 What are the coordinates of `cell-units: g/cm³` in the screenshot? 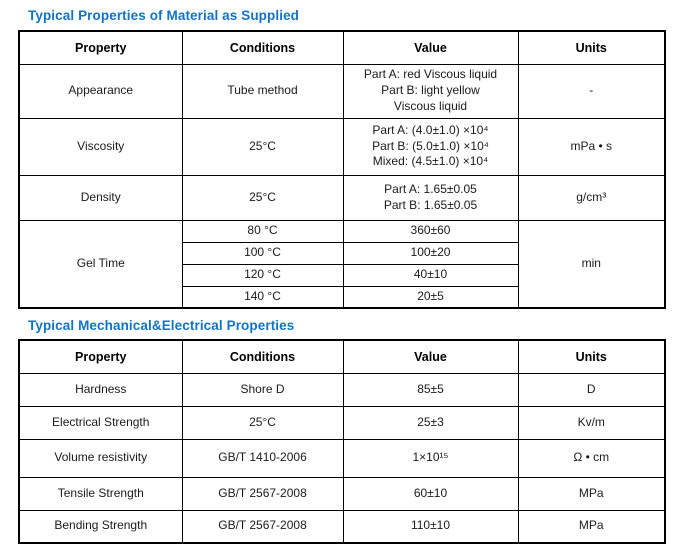 It's located at (591, 197).